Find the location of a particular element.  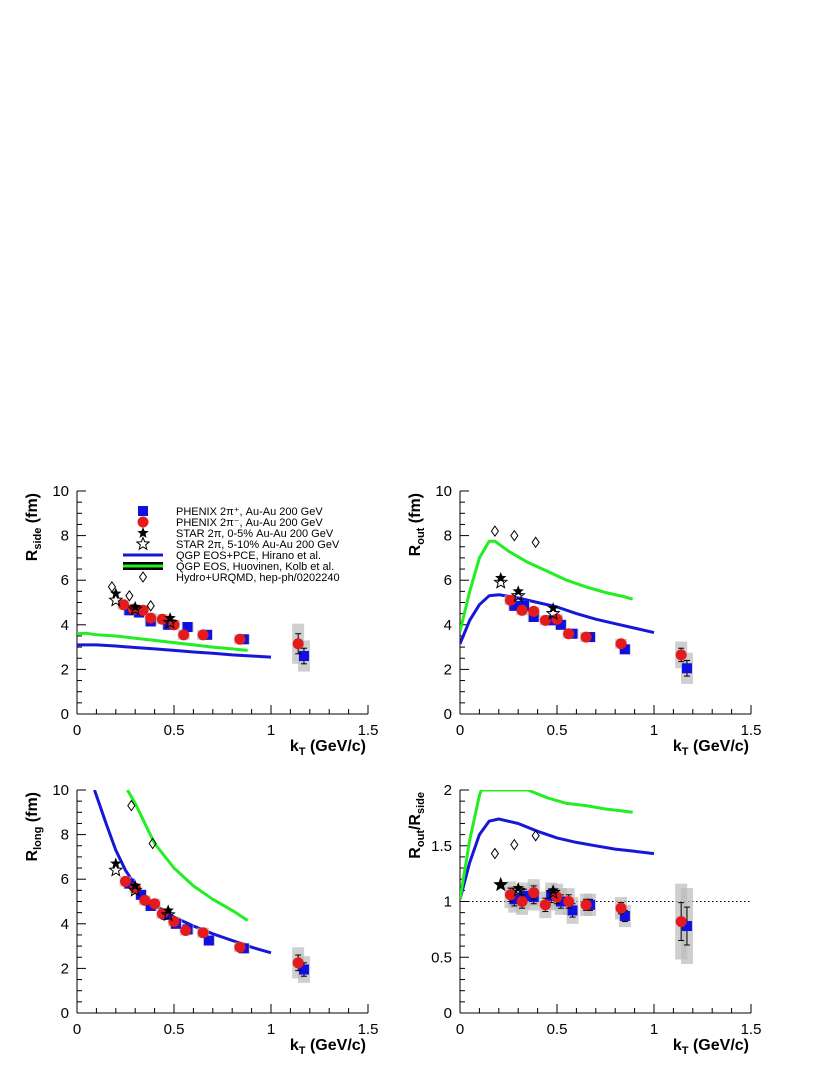

legend-label: Hydro+URQMD, hep-ph/0202240 is located at coordinates (258, 578).